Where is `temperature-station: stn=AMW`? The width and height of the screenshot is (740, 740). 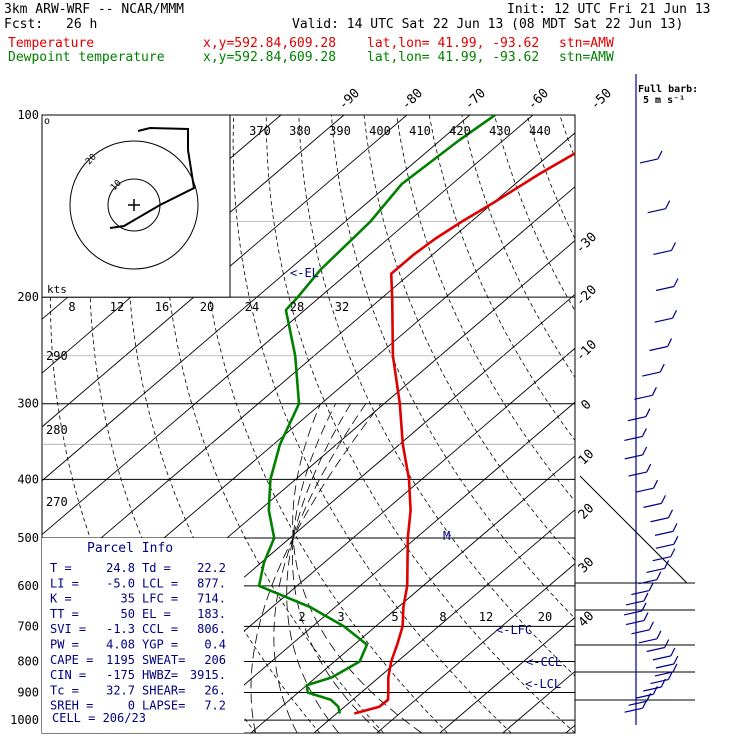 temperature-station: stn=AMW is located at coordinates (586, 43).